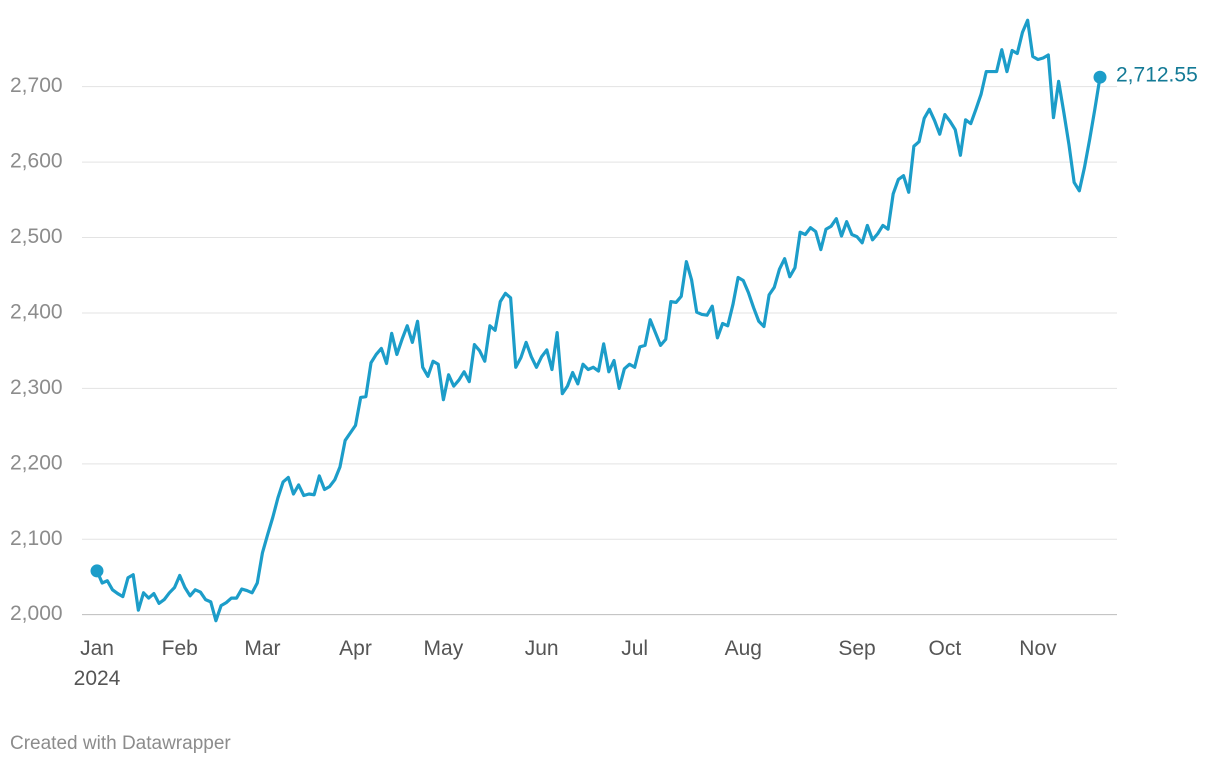  Describe the element at coordinates (541, 648) in the screenshot. I see `x-tick-label: Jun` at that location.